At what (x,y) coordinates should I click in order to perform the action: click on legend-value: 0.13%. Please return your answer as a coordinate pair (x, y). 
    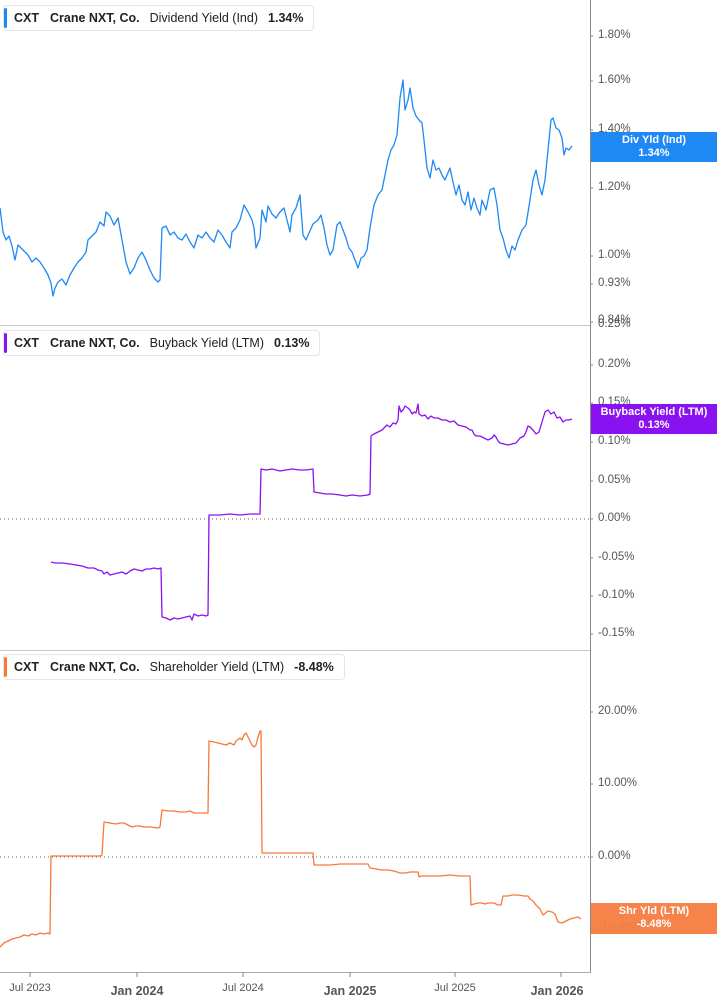
    Looking at the image, I should click on (292, 343).